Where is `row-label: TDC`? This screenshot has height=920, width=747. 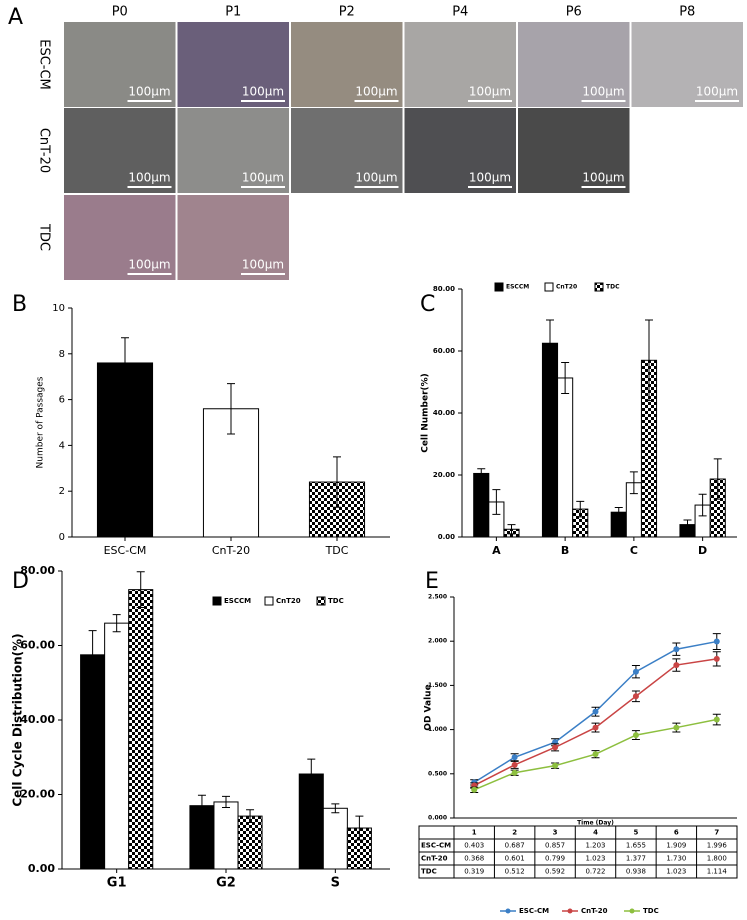
row-label: TDC is located at coordinates (44, 237).